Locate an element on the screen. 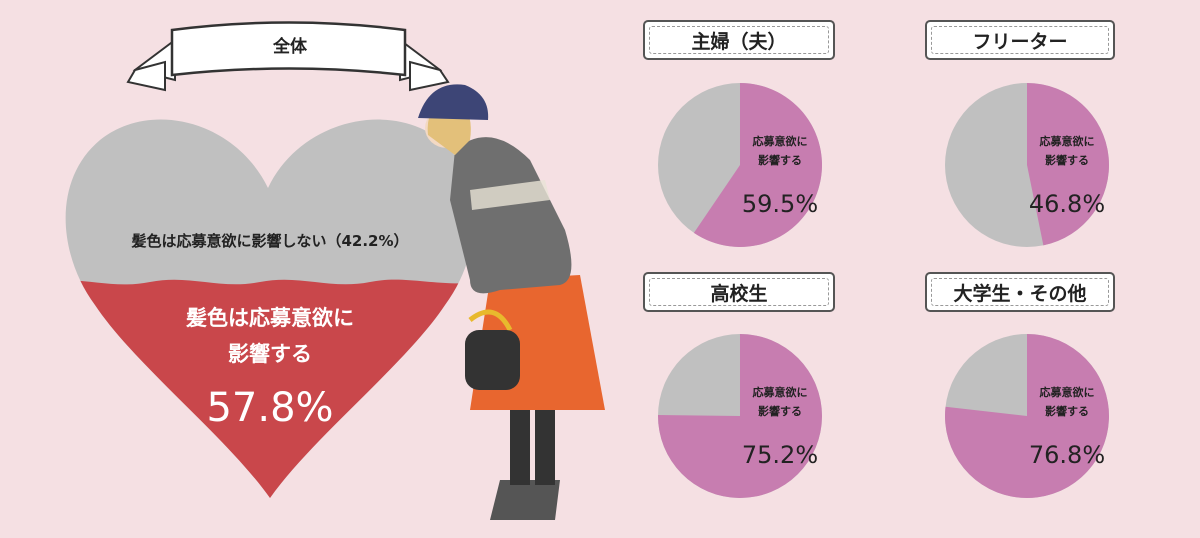  pie-label: 59.5% is located at coordinates (780, 204).